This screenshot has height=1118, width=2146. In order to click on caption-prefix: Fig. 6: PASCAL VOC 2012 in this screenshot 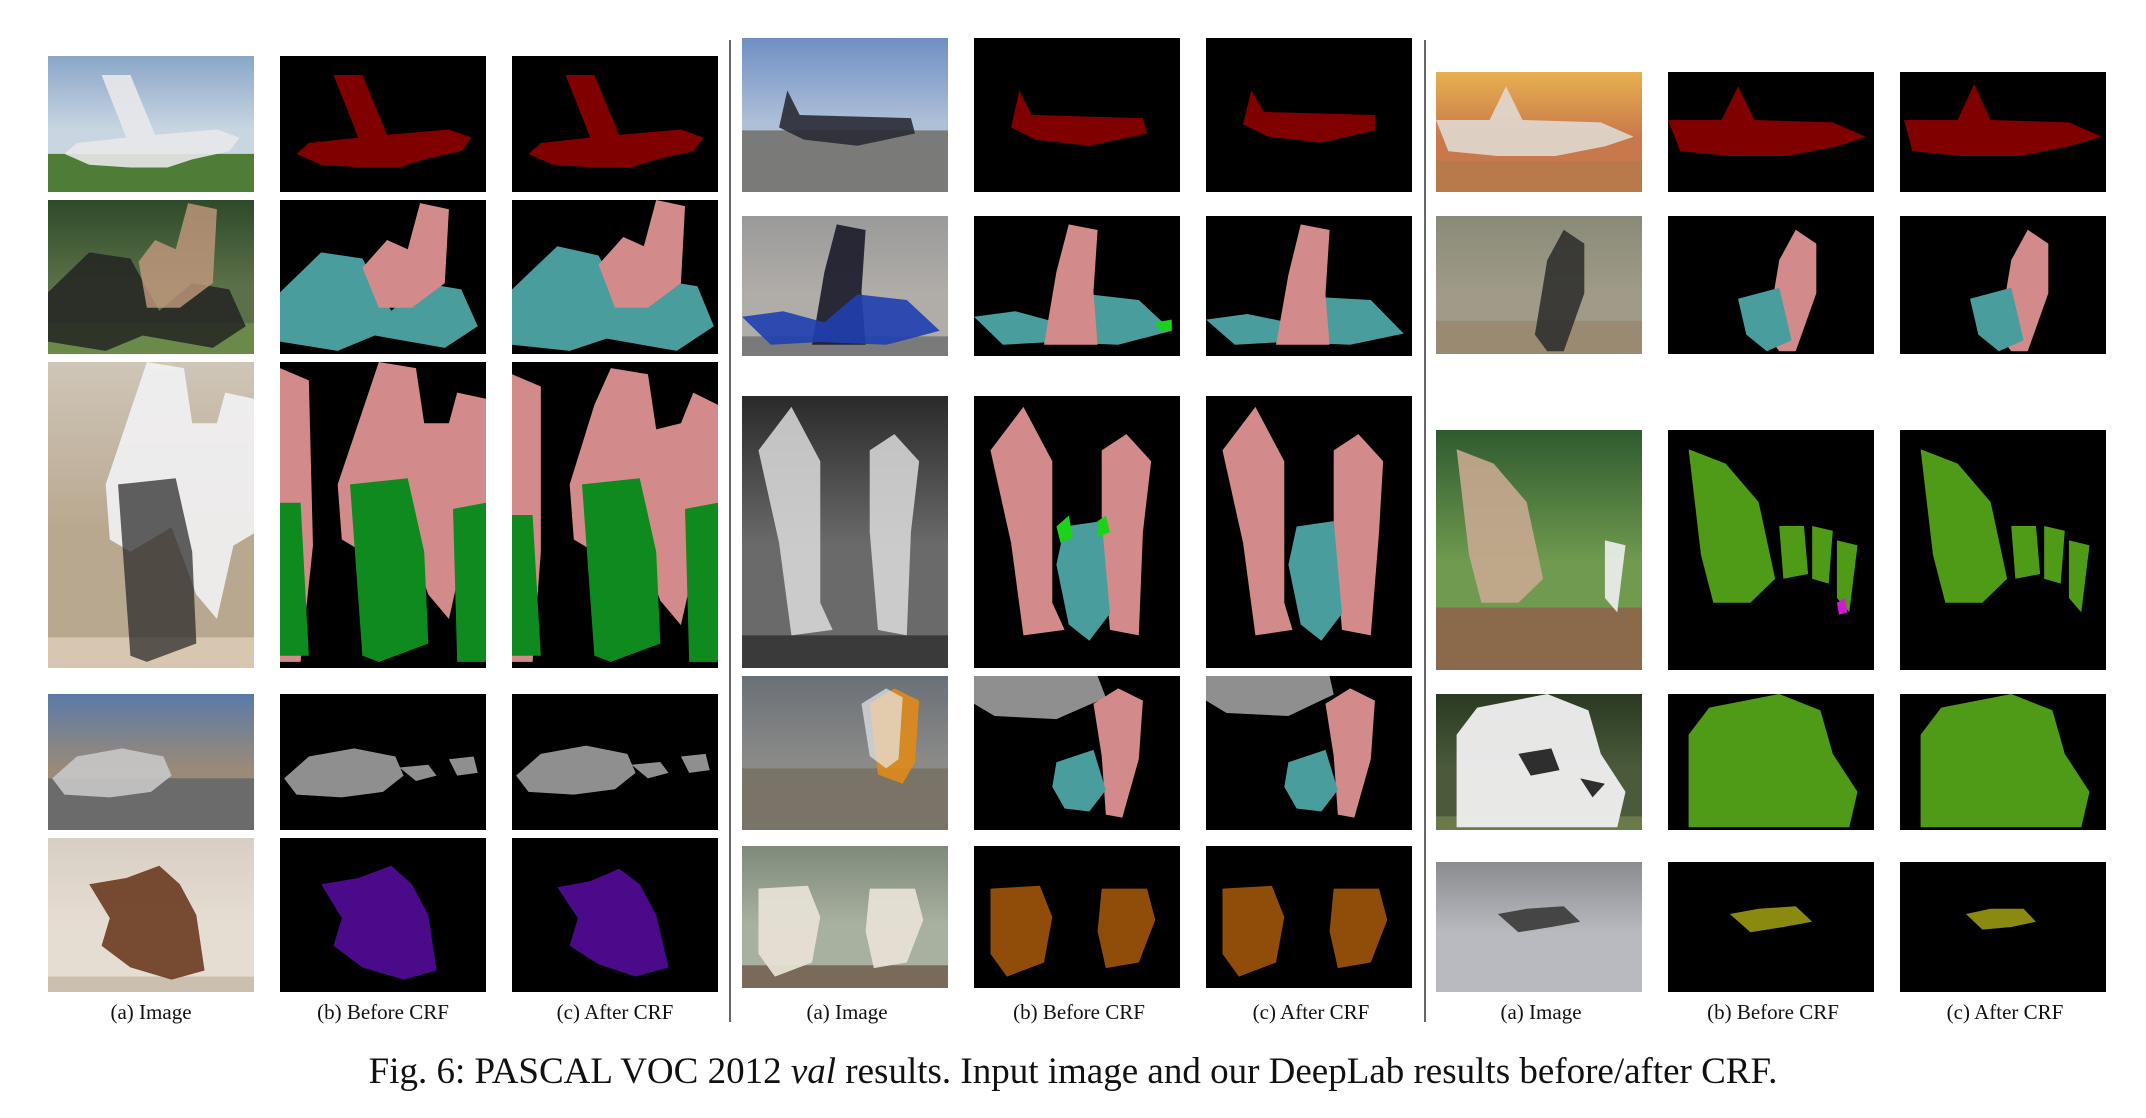, I will do `click(579, 1071)`.